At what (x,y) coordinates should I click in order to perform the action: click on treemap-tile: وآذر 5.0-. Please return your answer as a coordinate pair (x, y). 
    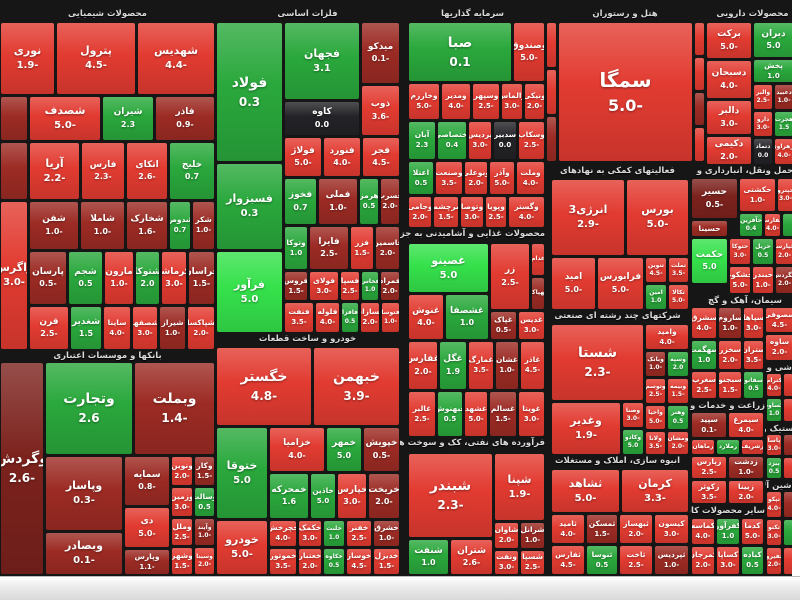
    Looking at the image, I should click on (502, 178).